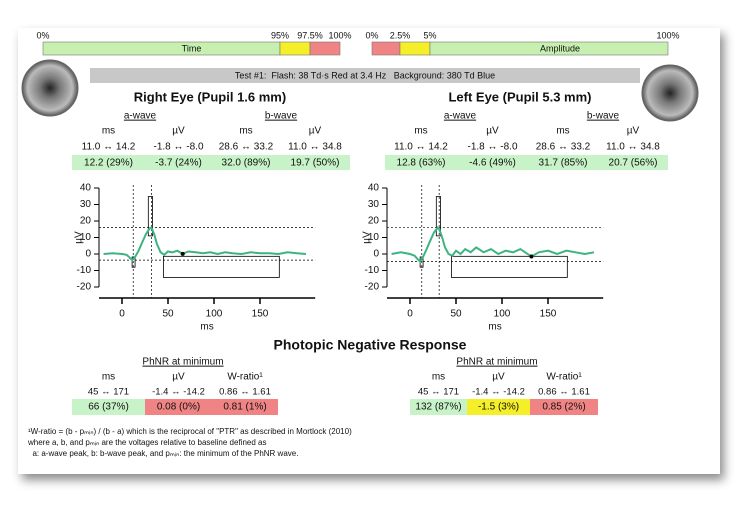  I want to click on range: 11.0 ↔ 34.8, so click(633, 147).